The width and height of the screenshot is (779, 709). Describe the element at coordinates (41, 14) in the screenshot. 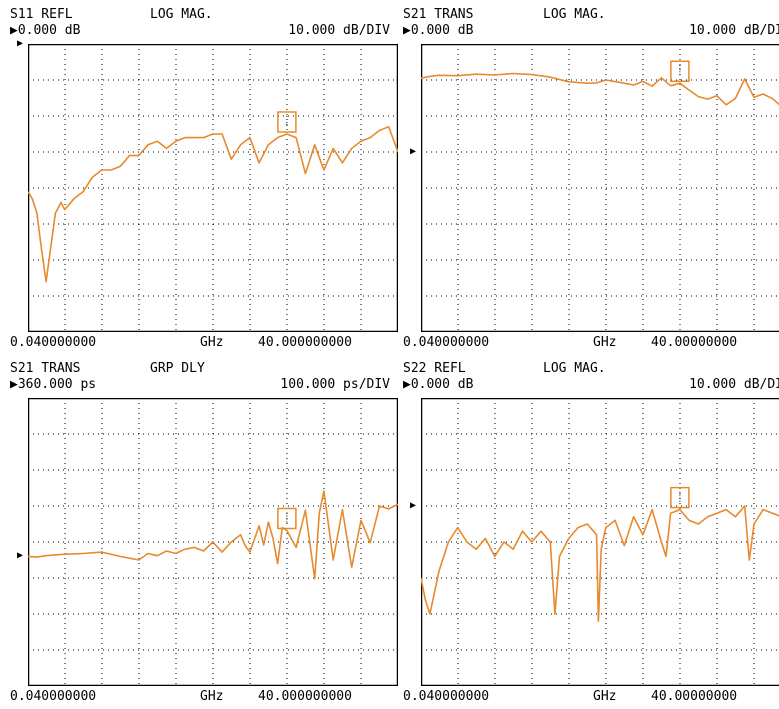

I see `measurement-label: S11 REFL` at that location.